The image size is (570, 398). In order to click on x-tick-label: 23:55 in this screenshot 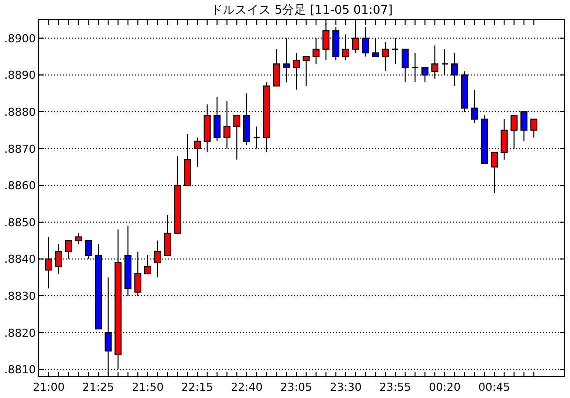, I will do `click(396, 387)`.